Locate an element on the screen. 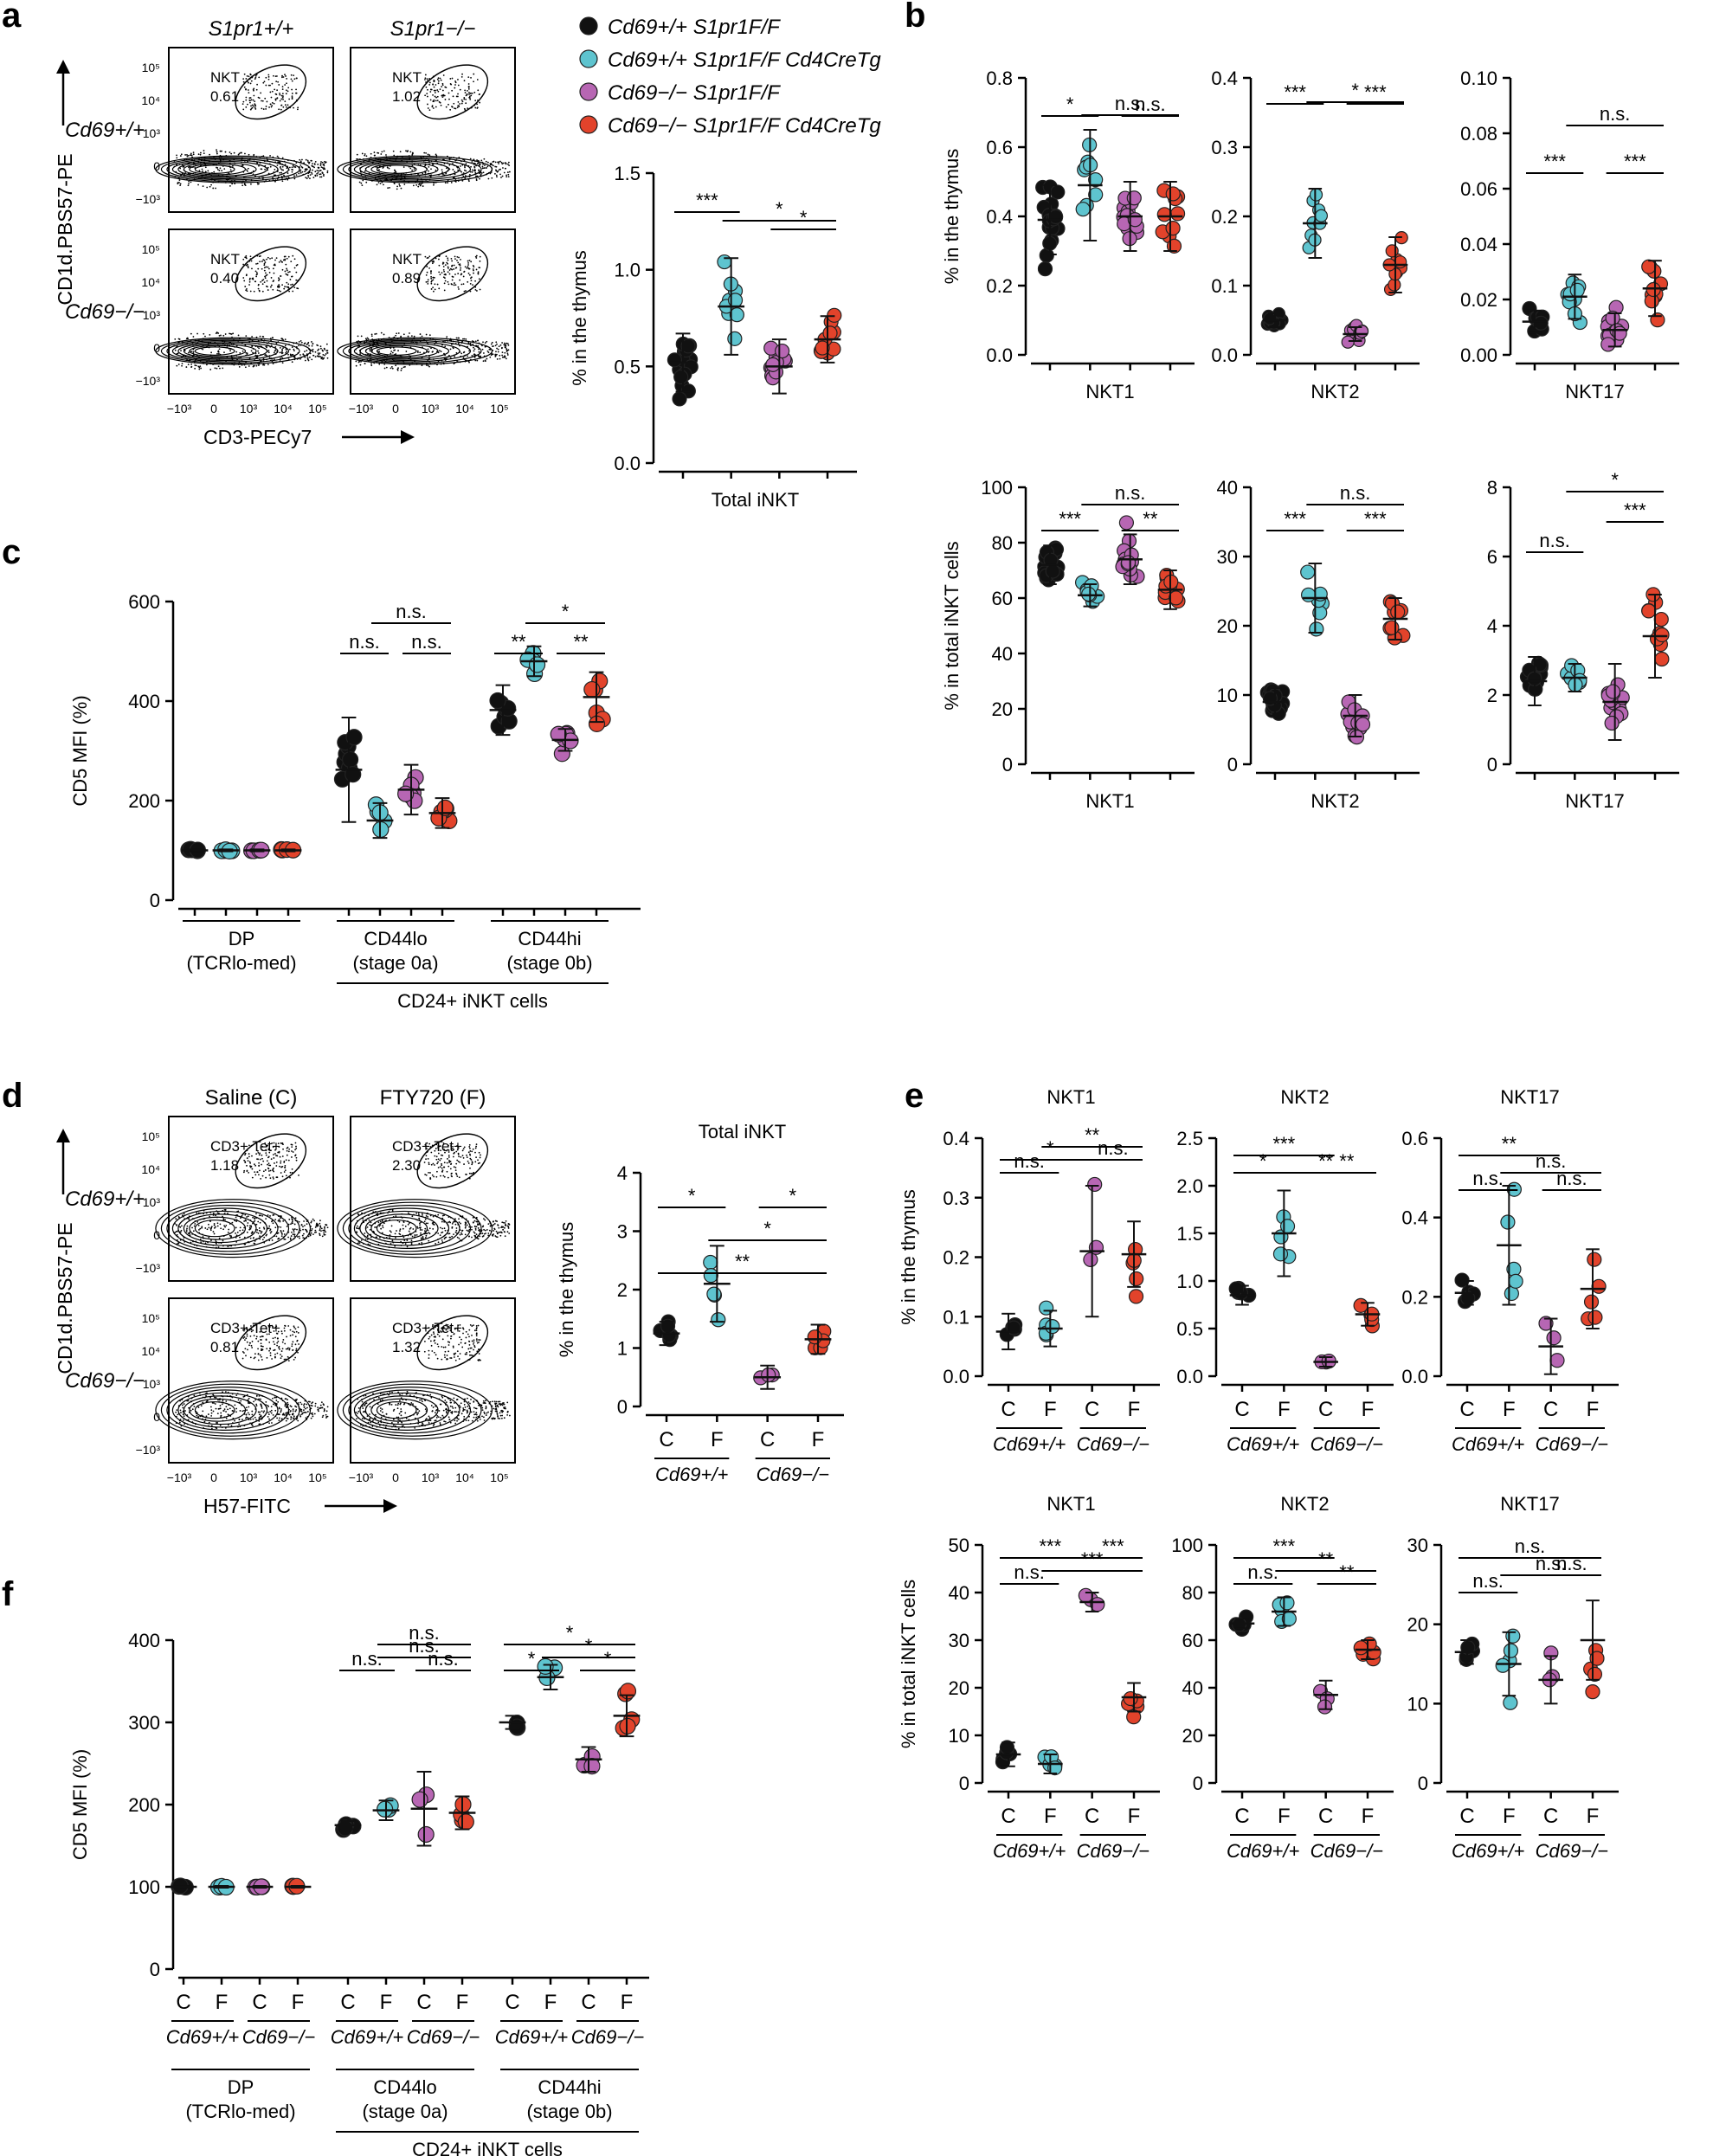 This screenshot has width=1713, height=2156. flow-y-label: CD1d.PBS57-PE is located at coordinates (65, 229).